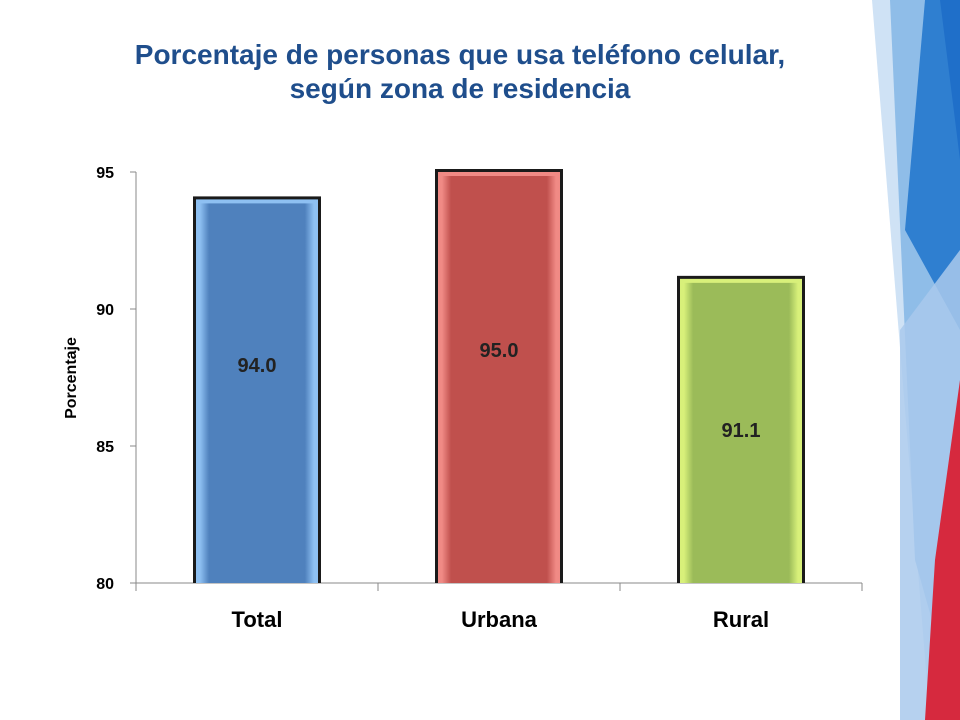 Image resolution: width=960 pixels, height=720 pixels. What do you see at coordinates (71, 378) in the screenshot?
I see `y-axis-title: Porcentaje` at bounding box center [71, 378].